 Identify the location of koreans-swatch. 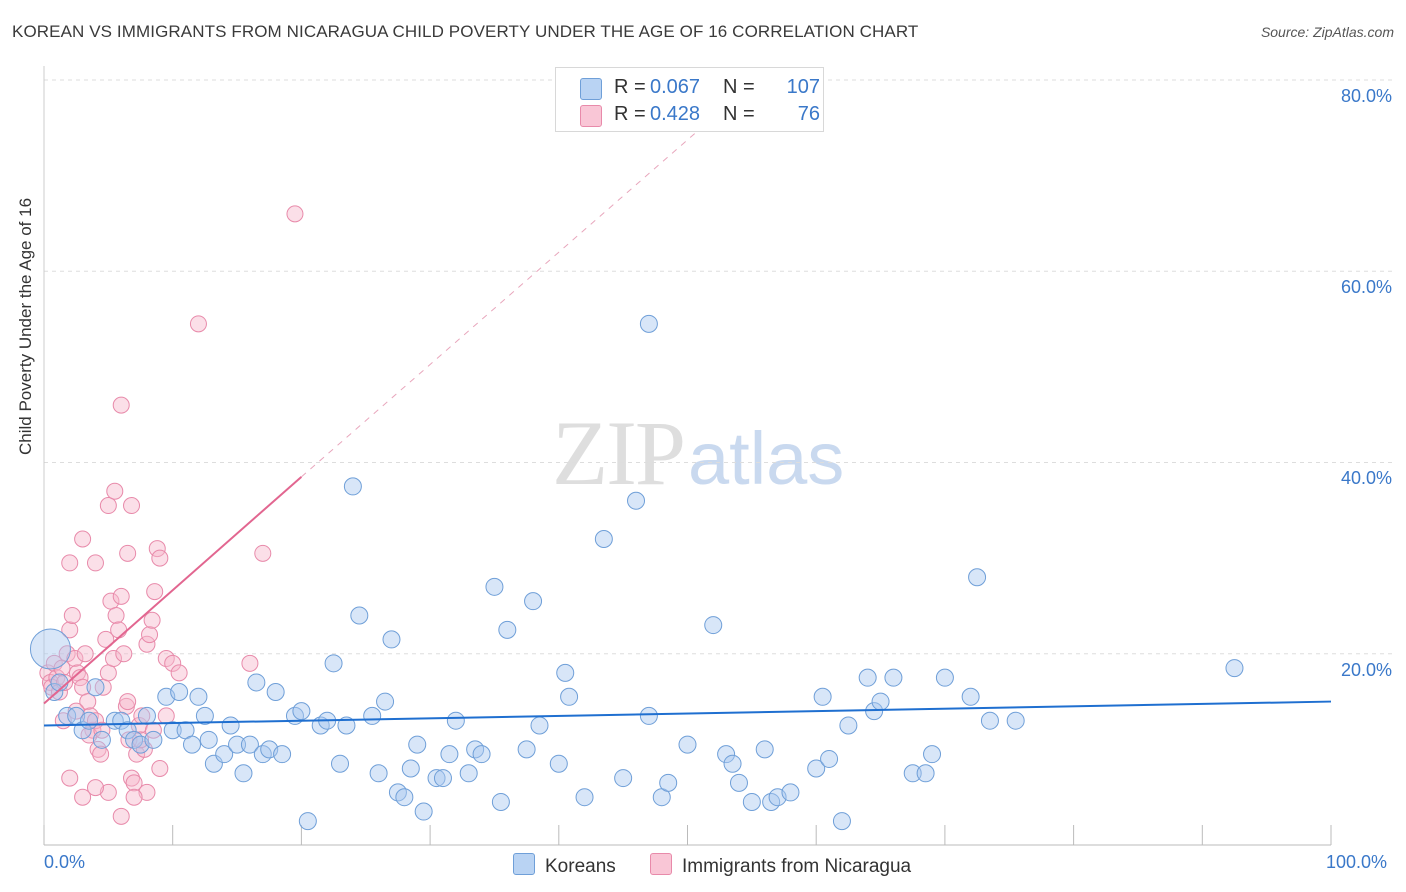
(591, 89).